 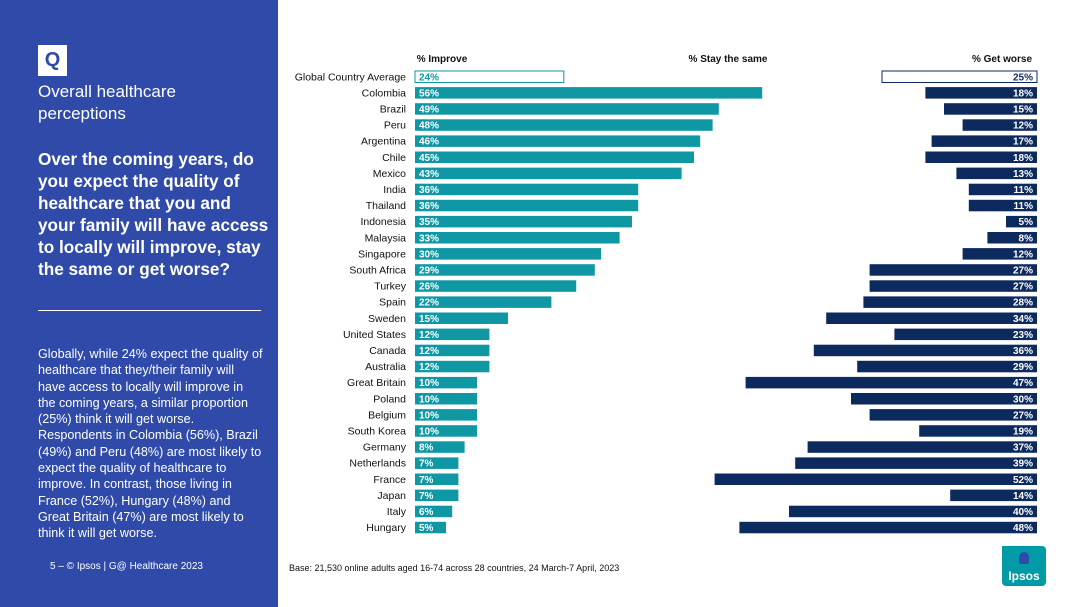 What do you see at coordinates (1023, 512) in the screenshot?
I see `worse-value-label: 40%` at bounding box center [1023, 512].